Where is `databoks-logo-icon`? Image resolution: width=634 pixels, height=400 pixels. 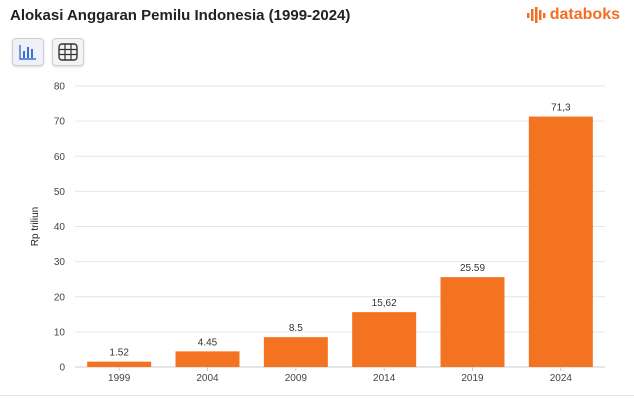 databoks-logo-icon is located at coordinates (536, 15).